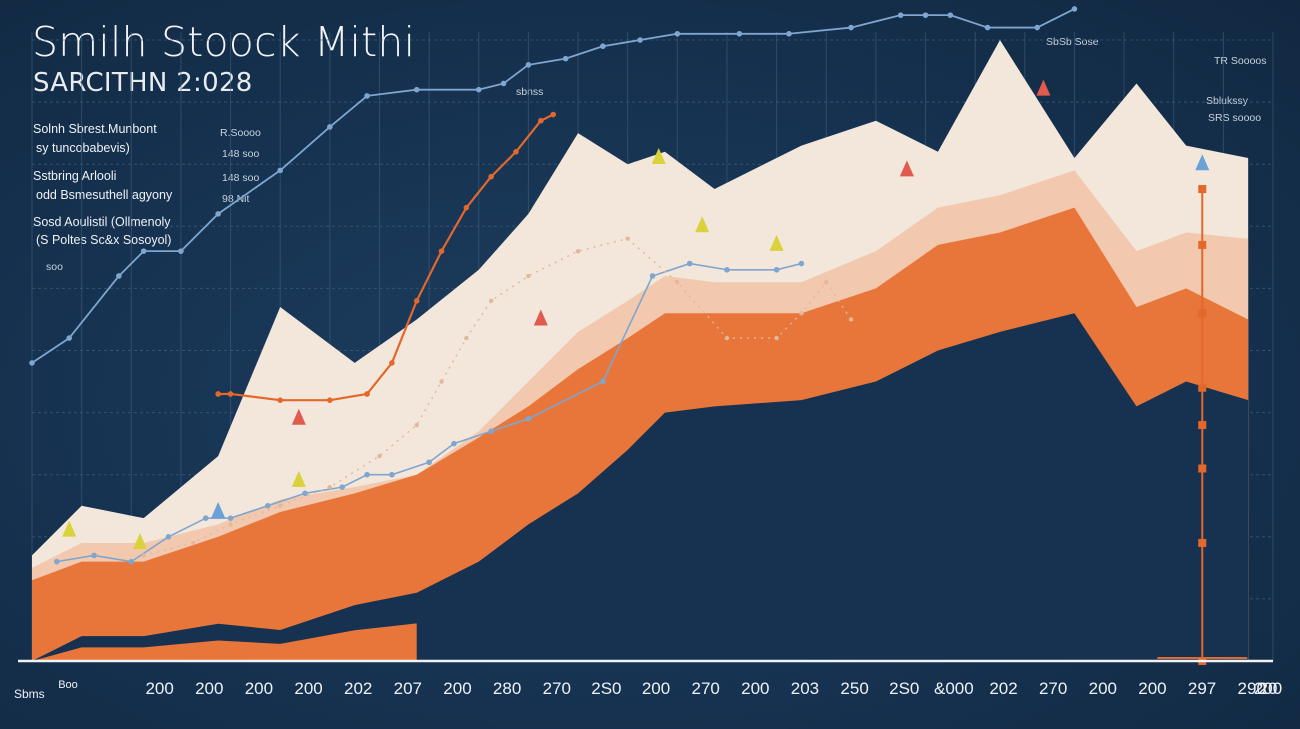 This screenshot has height=729, width=1300. Describe the element at coordinates (143, 83) in the screenshot. I see `chart-subtitle: SARCITHN 2:028` at that location.